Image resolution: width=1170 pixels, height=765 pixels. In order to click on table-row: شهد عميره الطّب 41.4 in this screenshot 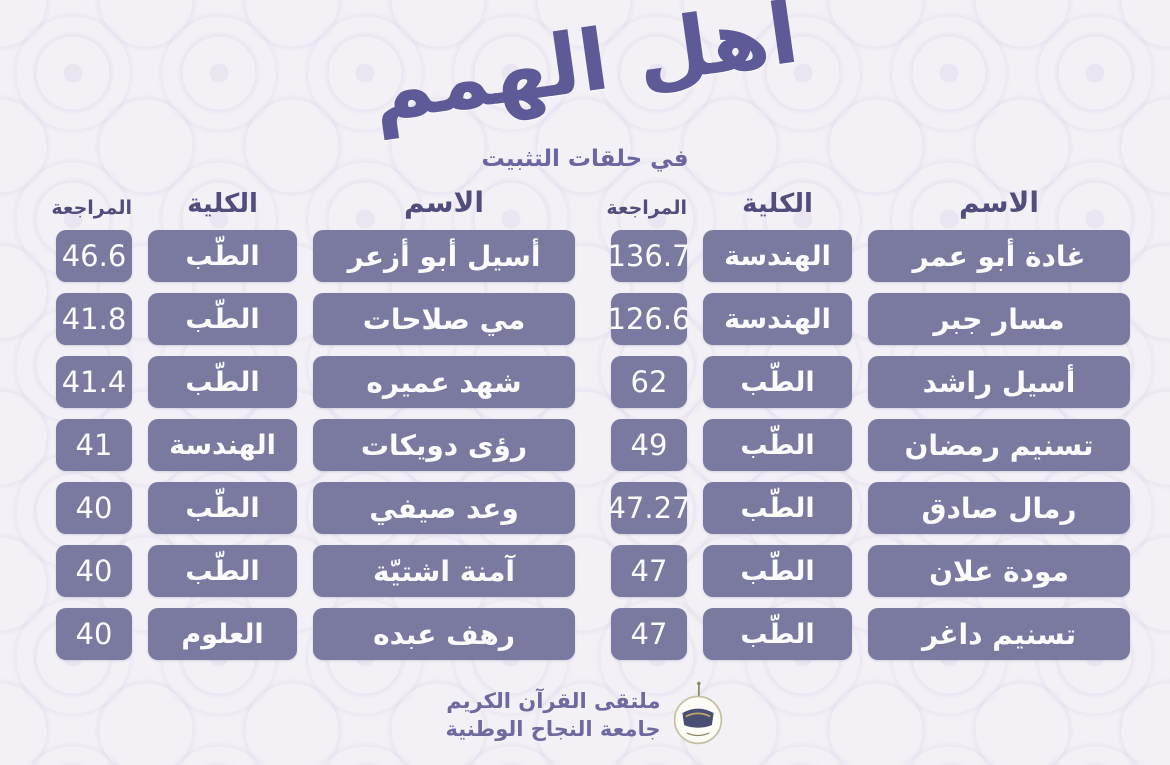, I will do `click(315, 382)`.